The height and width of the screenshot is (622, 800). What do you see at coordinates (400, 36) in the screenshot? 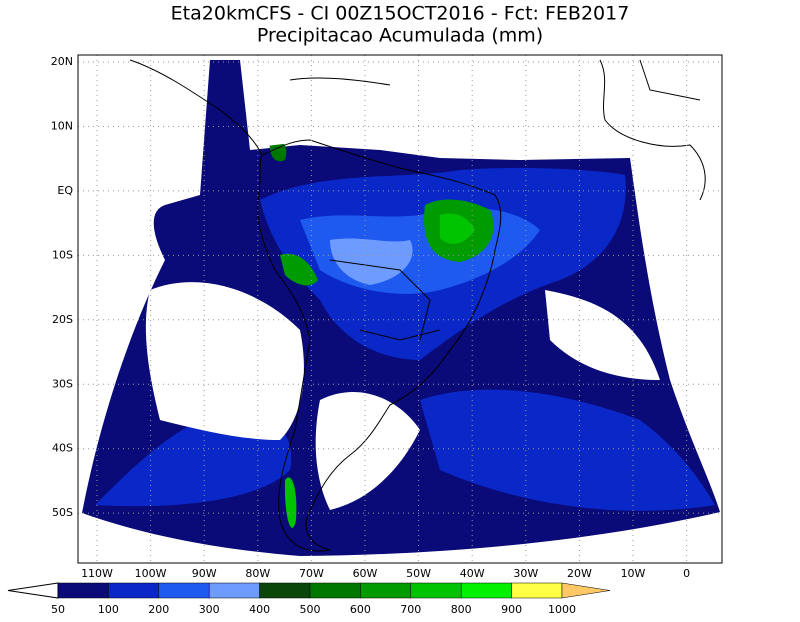
I see `subtitle: Precipitacao Acumulada (mm)` at bounding box center [400, 36].